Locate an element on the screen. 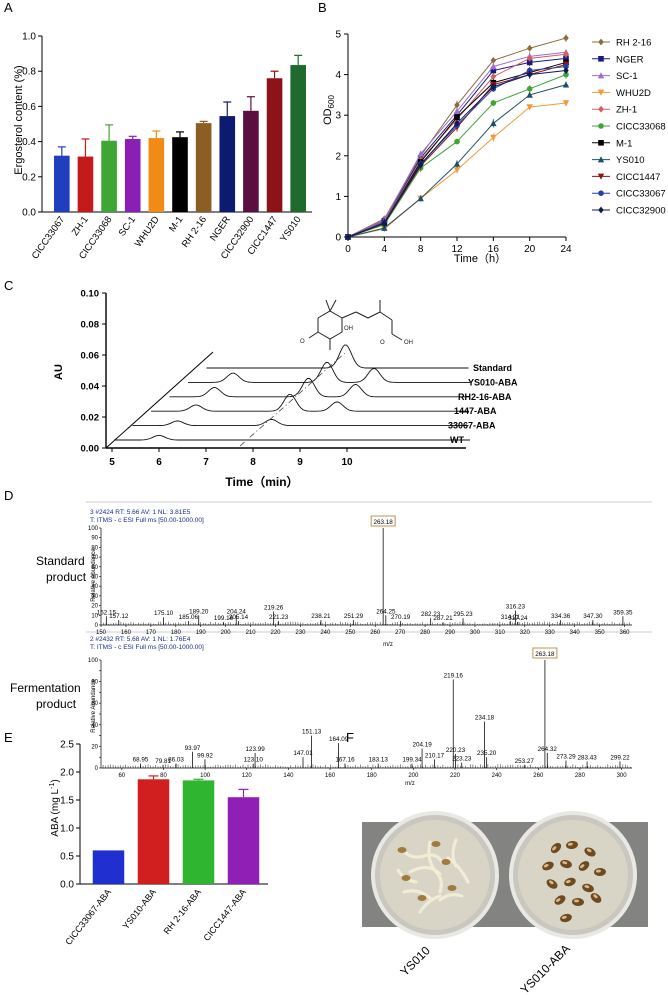 This screenshot has height=995, width=668. aba-bar is located at coordinates (243, 840).